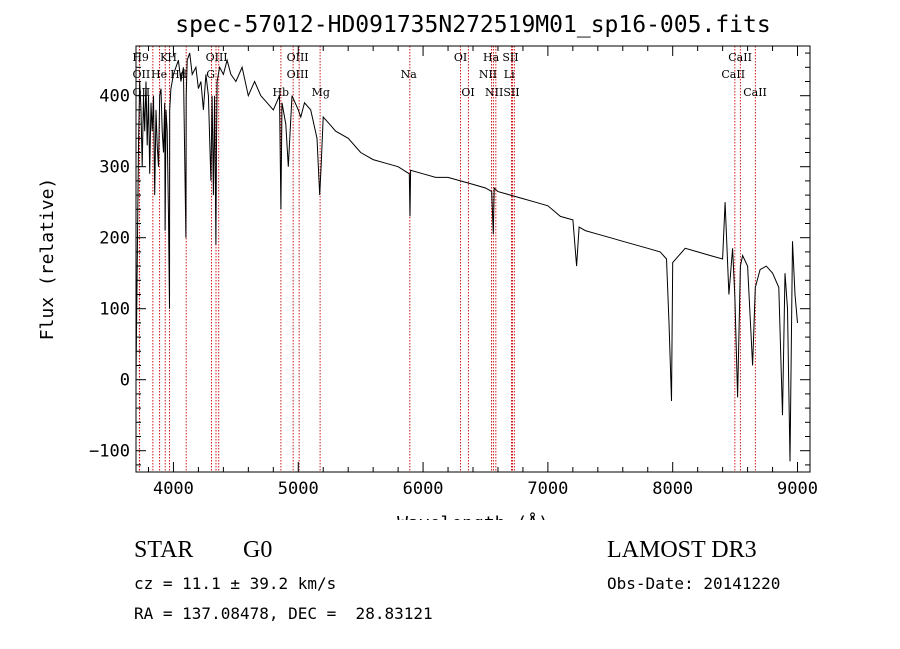  What do you see at coordinates (547, 489) in the screenshot?
I see `x-tick-label: 7000` at bounding box center [547, 489].